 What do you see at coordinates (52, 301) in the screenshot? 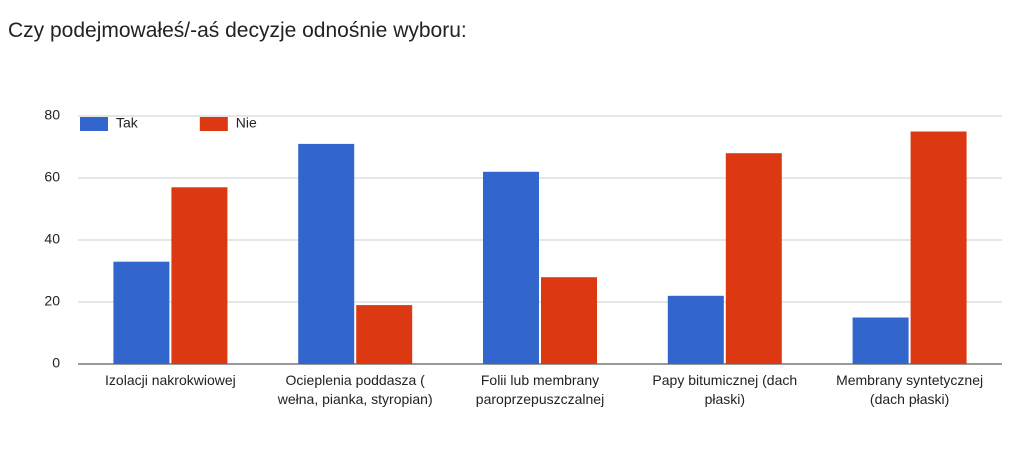
I see `y-tick-label: 20` at bounding box center [52, 301].